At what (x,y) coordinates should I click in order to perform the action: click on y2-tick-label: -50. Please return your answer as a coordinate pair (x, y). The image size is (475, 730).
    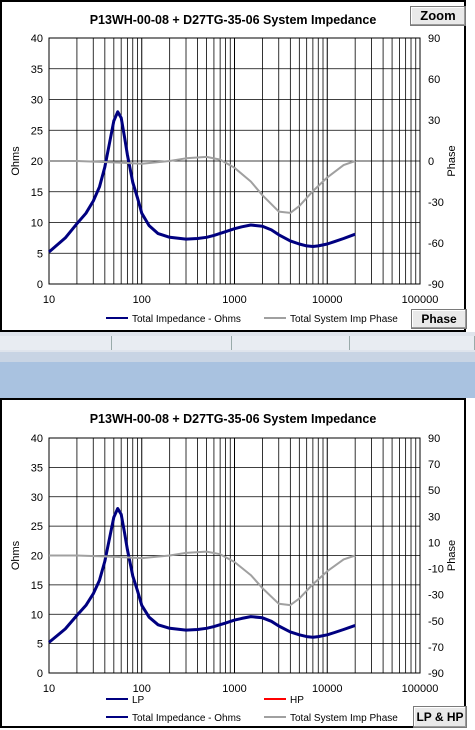
    Looking at the image, I should click on (436, 622).